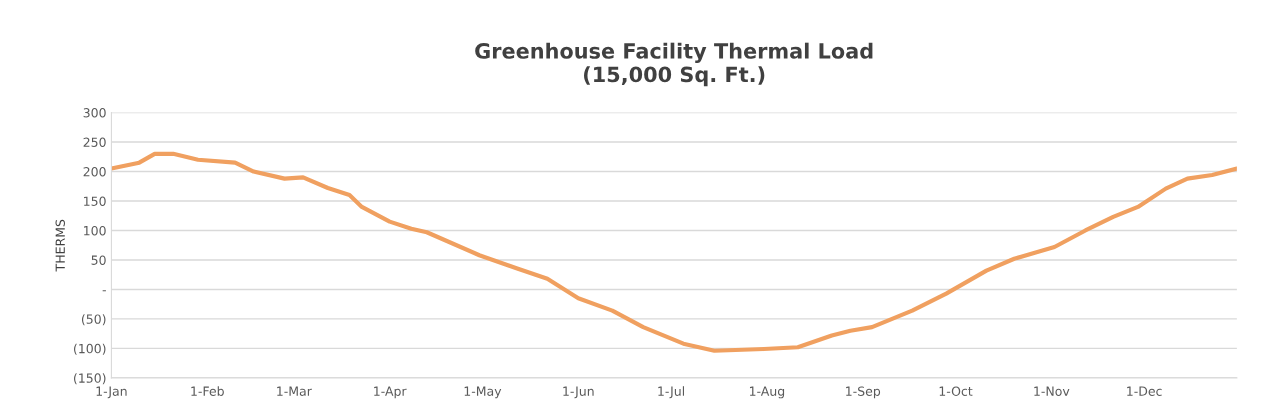 The image size is (1266, 402). What do you see at coordinates (1052, 391) in the screenshot?
I see `x-tick-label: 1-Nov` at bounding box center [1052, 391].